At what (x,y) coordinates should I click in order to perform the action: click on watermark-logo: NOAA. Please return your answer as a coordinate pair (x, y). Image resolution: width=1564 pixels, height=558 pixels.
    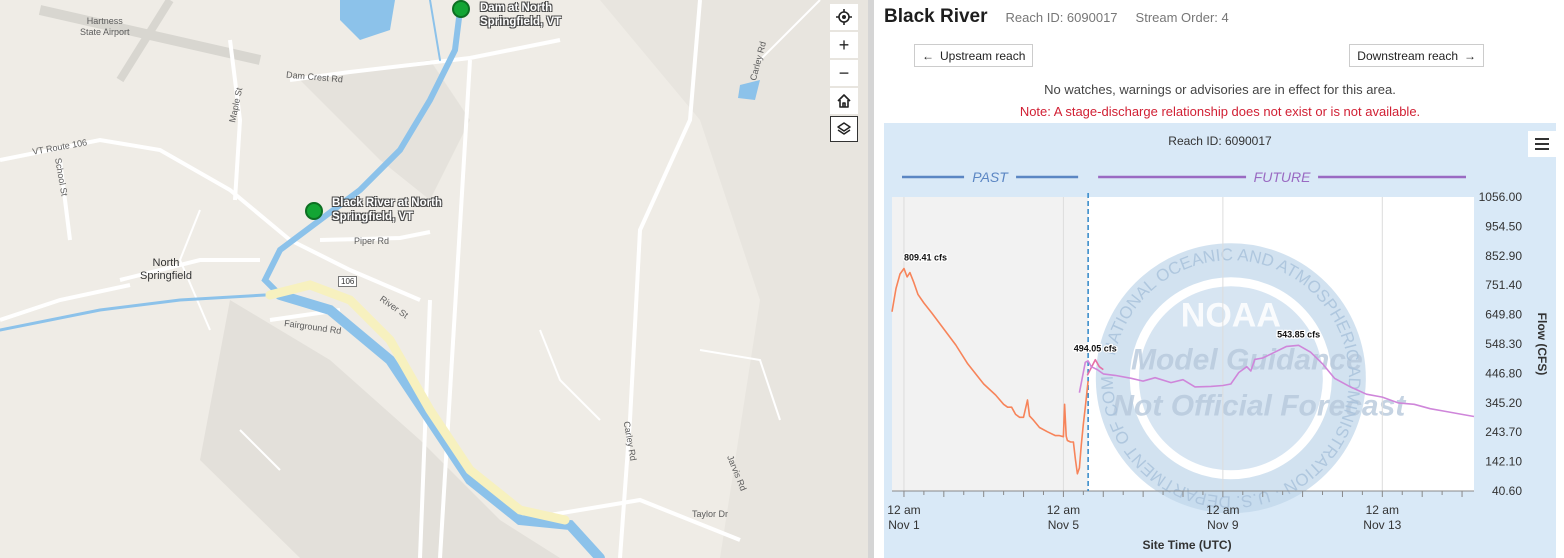
    Looking at the image, I should click on (1231, 315).